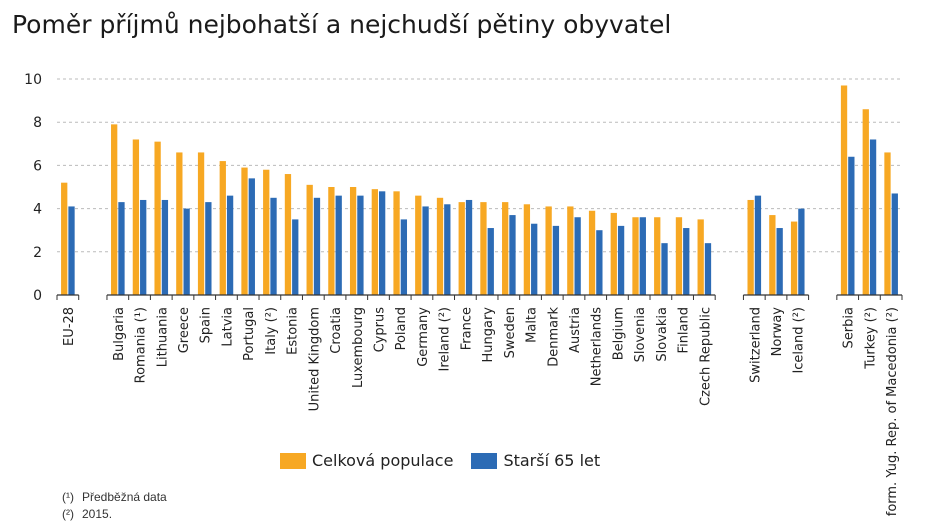  Describe the element at coordinates (141, 345) in the screenshot. I see `x-tick-label: Romania (¹)` at that location.